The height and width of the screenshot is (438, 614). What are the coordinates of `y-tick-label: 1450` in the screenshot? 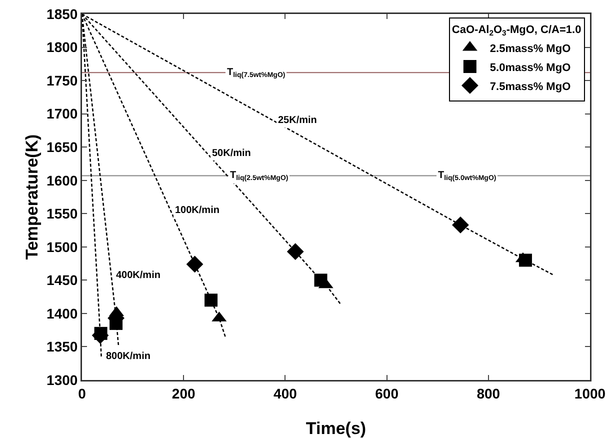 It's located at (62, 280).